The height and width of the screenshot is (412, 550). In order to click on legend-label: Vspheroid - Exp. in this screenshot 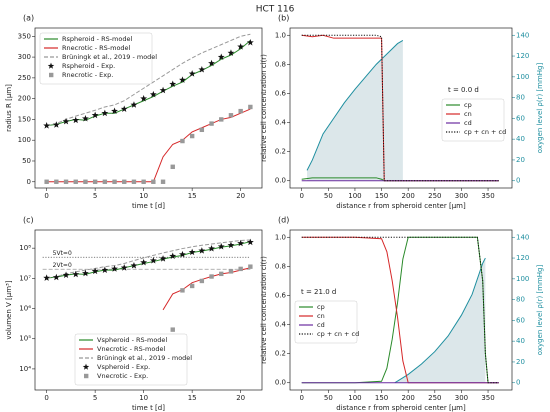, I will do `click(123, 367)`.